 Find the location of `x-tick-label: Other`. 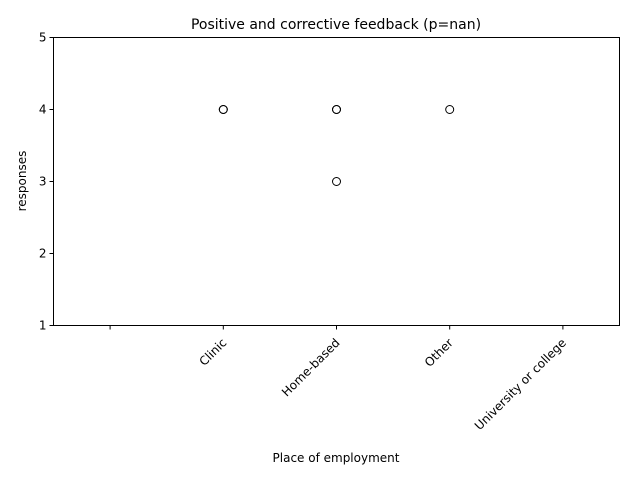

x-tick-label: Other is located at coordinates (439, 353).